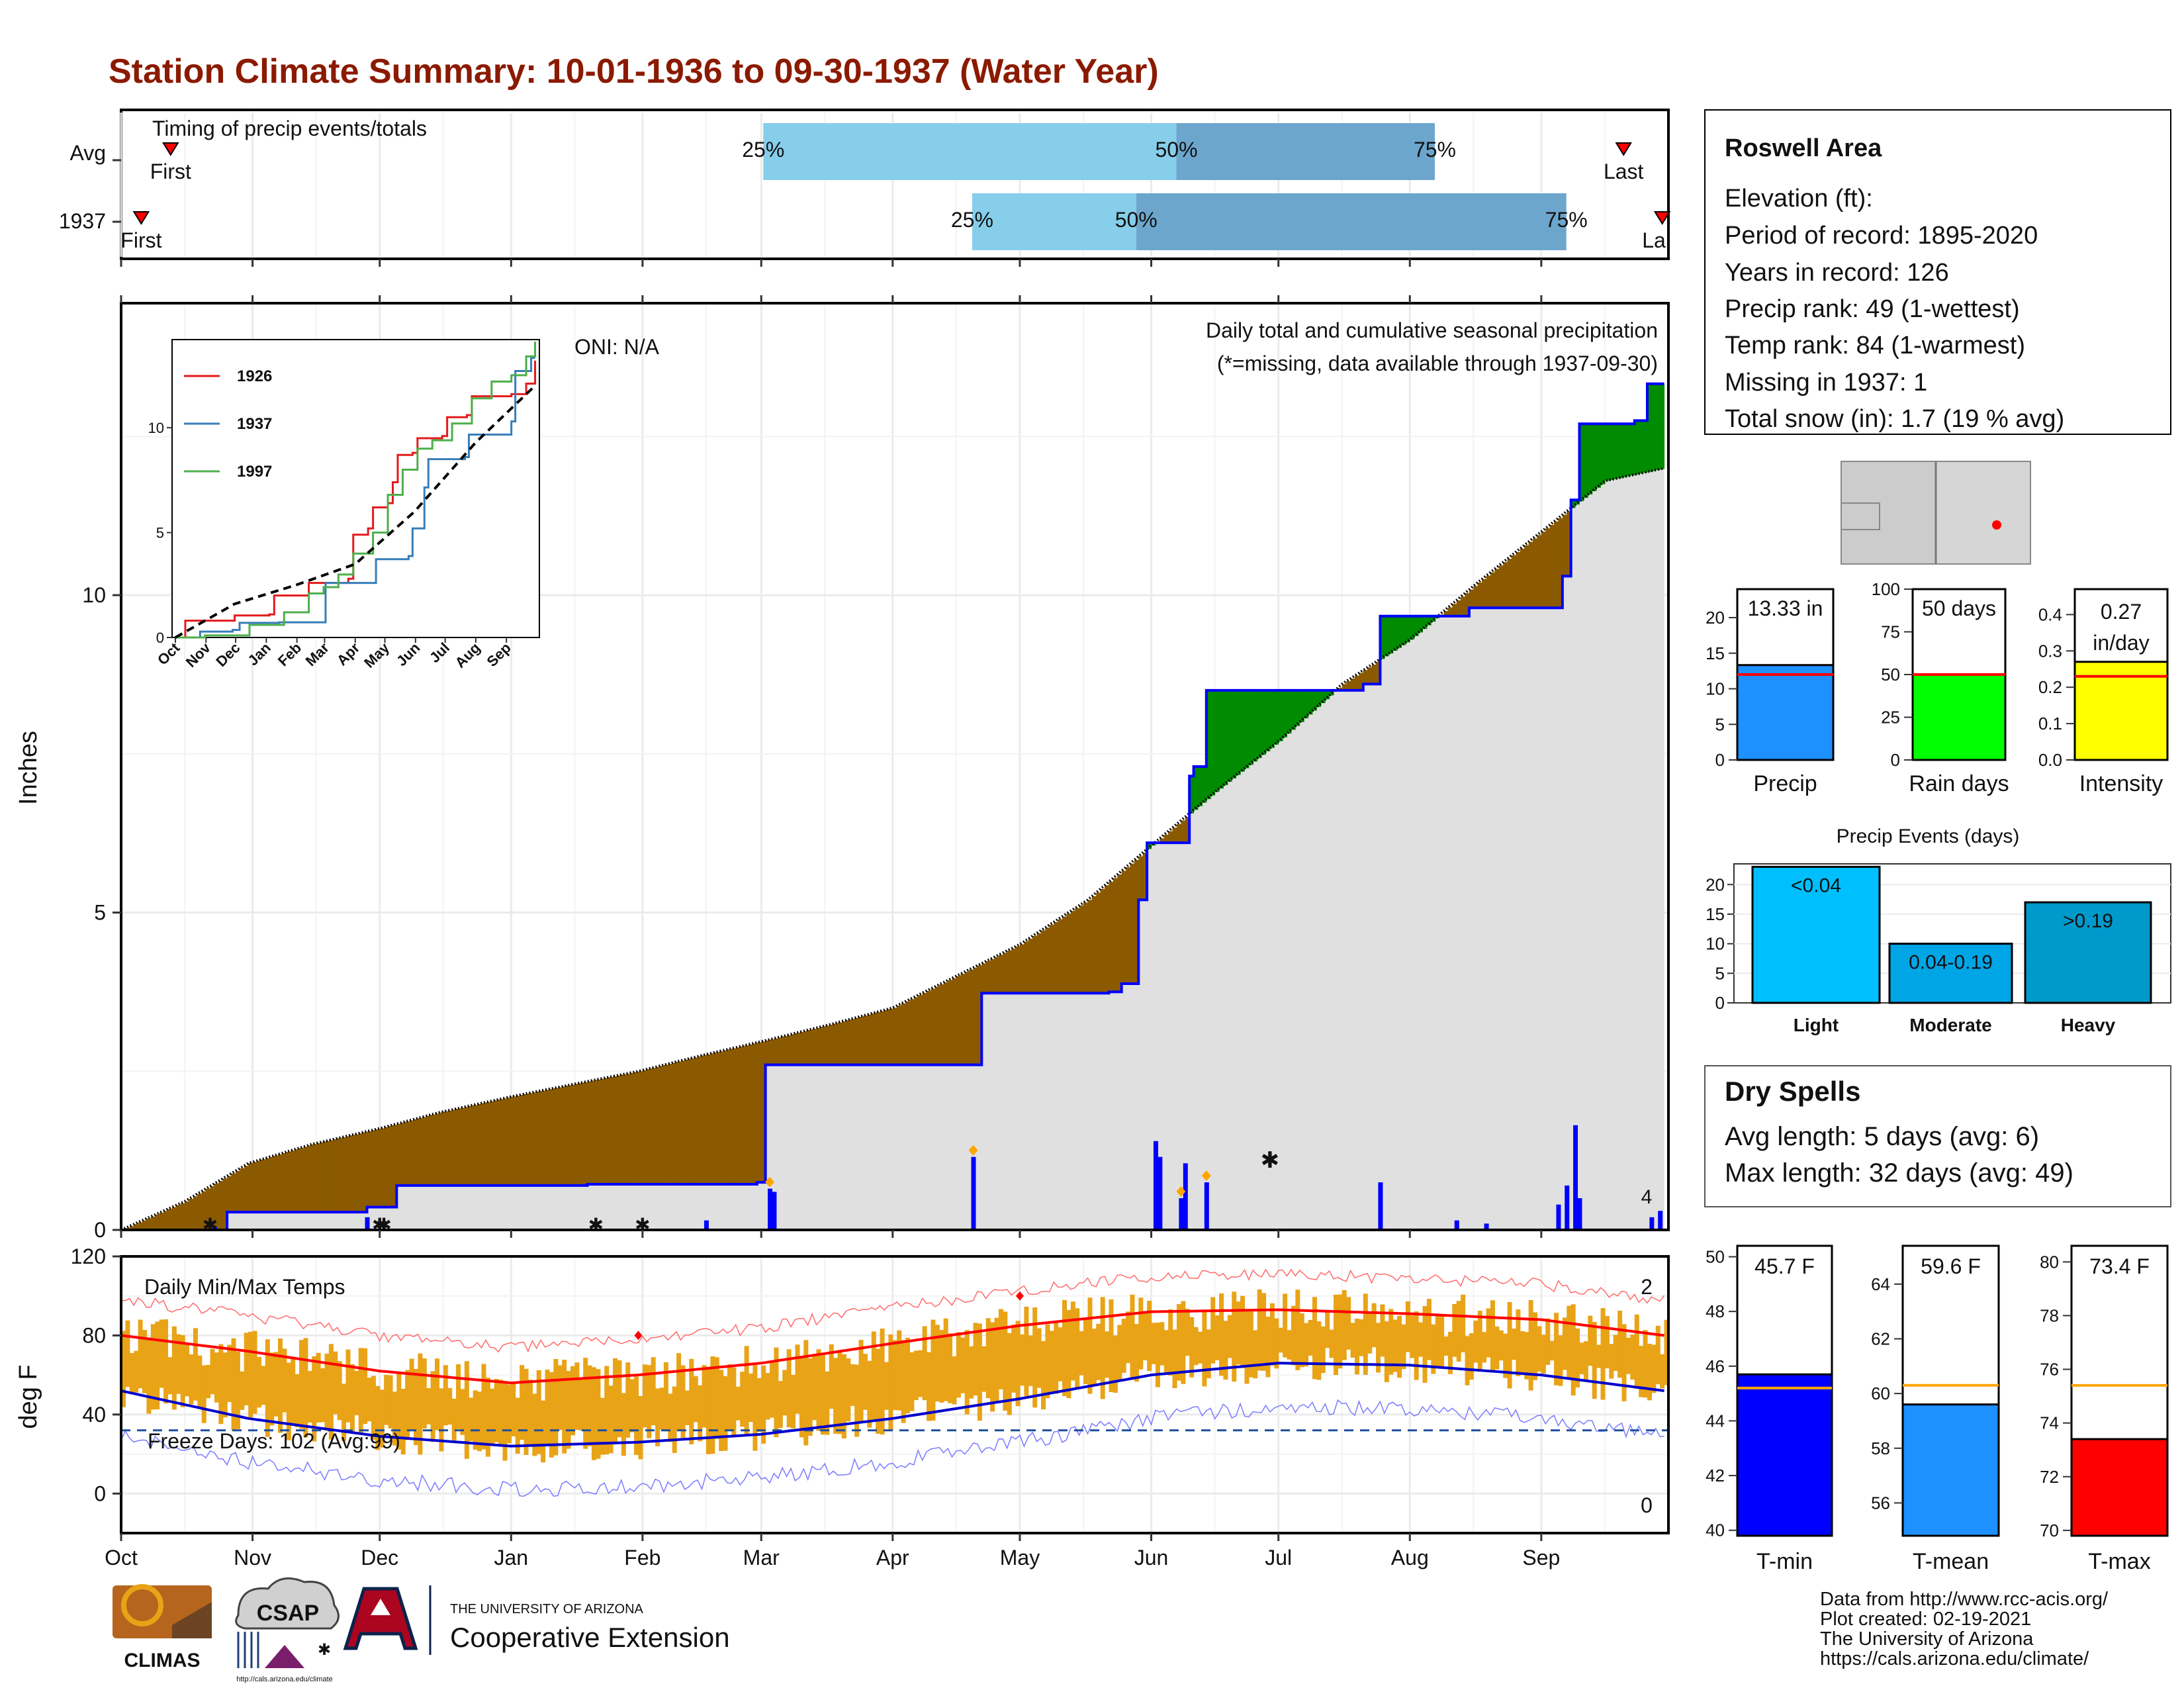  Describe the element at coordinates (255, 424) in the screenshot. I see `inset-legend-label-1937: 1937` at that location.